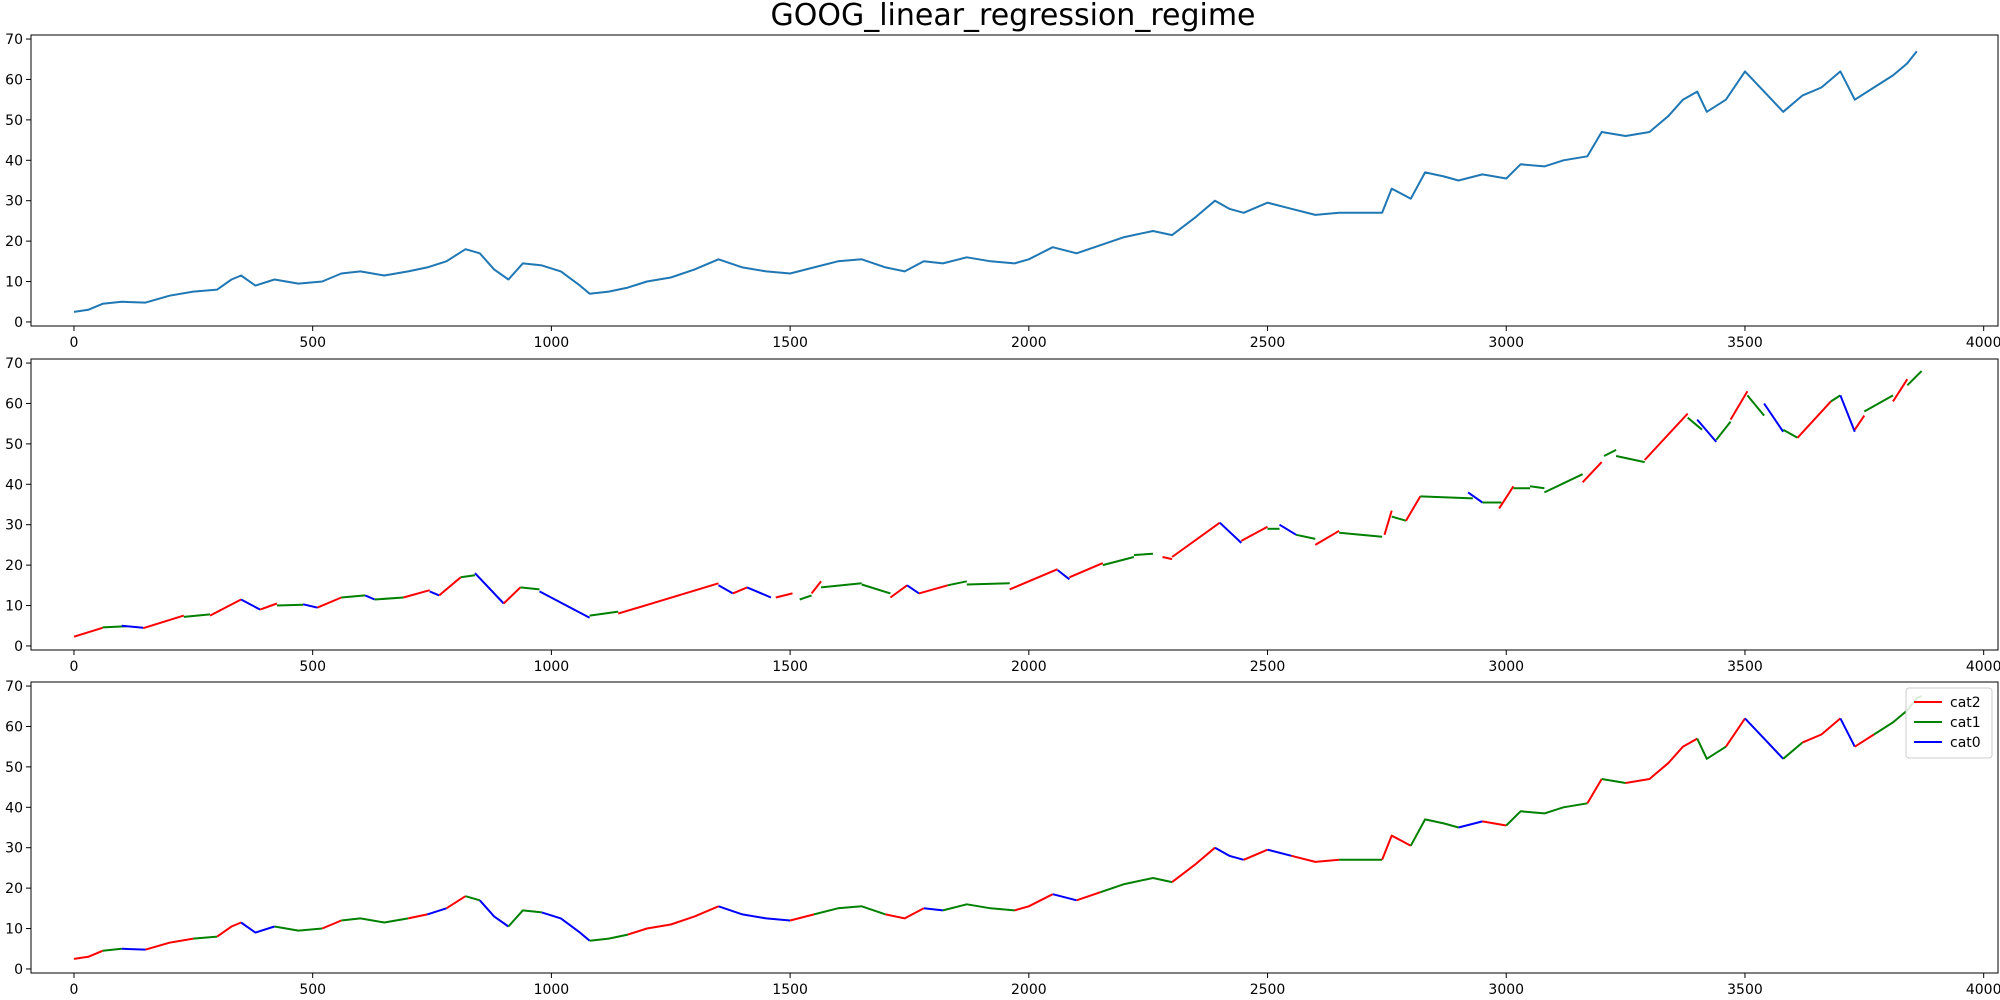  Describe the element at coordinates (74, 990) in the screenshot. I see `x-tick-label: 0` at that location.